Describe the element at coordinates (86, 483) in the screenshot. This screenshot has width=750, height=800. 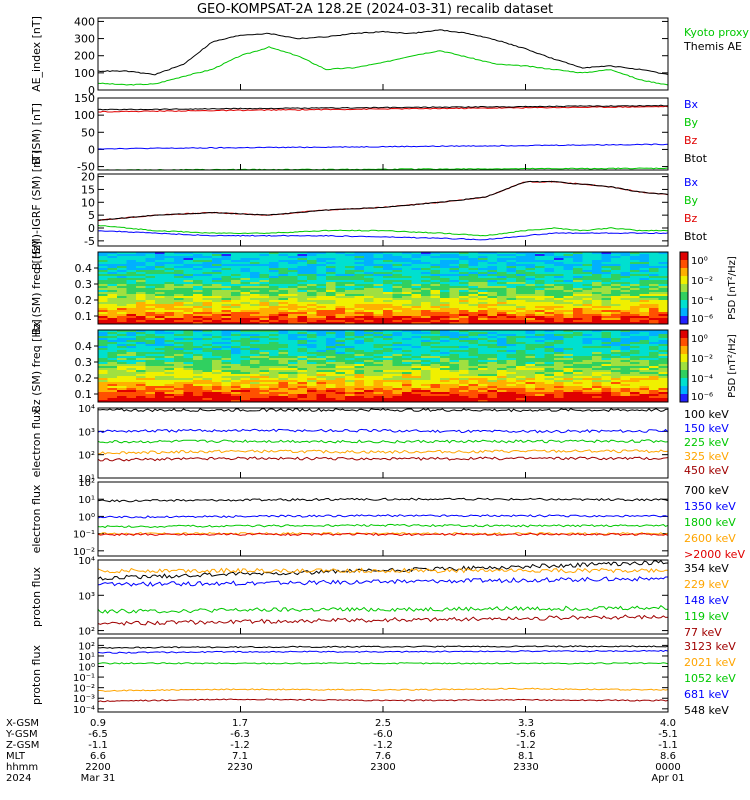
I see `y-tick-label: 10²` at that location.